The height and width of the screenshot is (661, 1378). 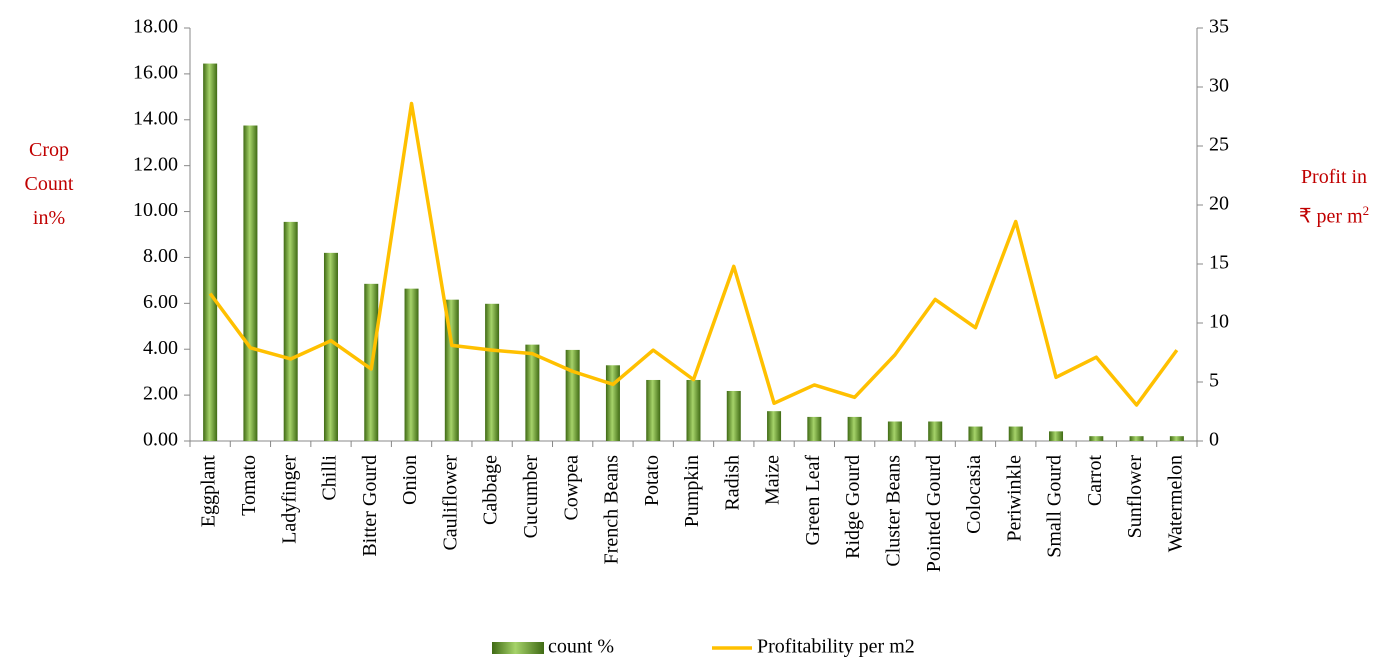 What do you see at coordinates (612, 510) in the screenshot?
I see `x-tick-label: French Beans` at bounding box center [612, 510].